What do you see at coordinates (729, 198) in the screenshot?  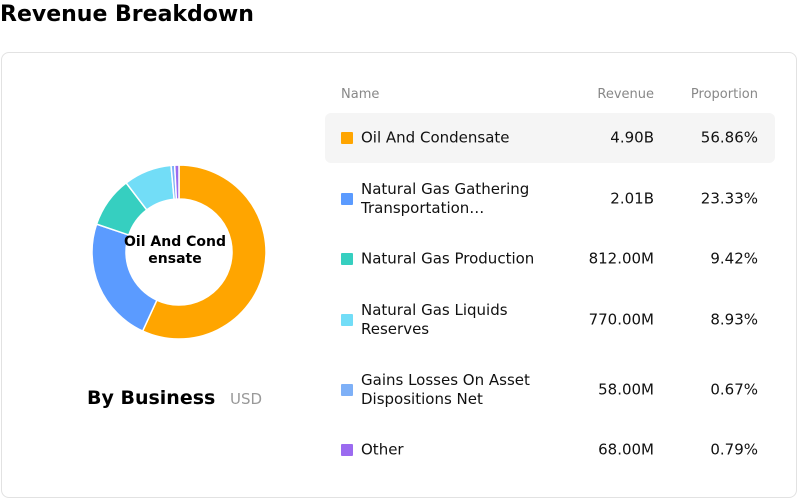 I see `row-proportion: 23.33%` at bounding box center [729, 198].